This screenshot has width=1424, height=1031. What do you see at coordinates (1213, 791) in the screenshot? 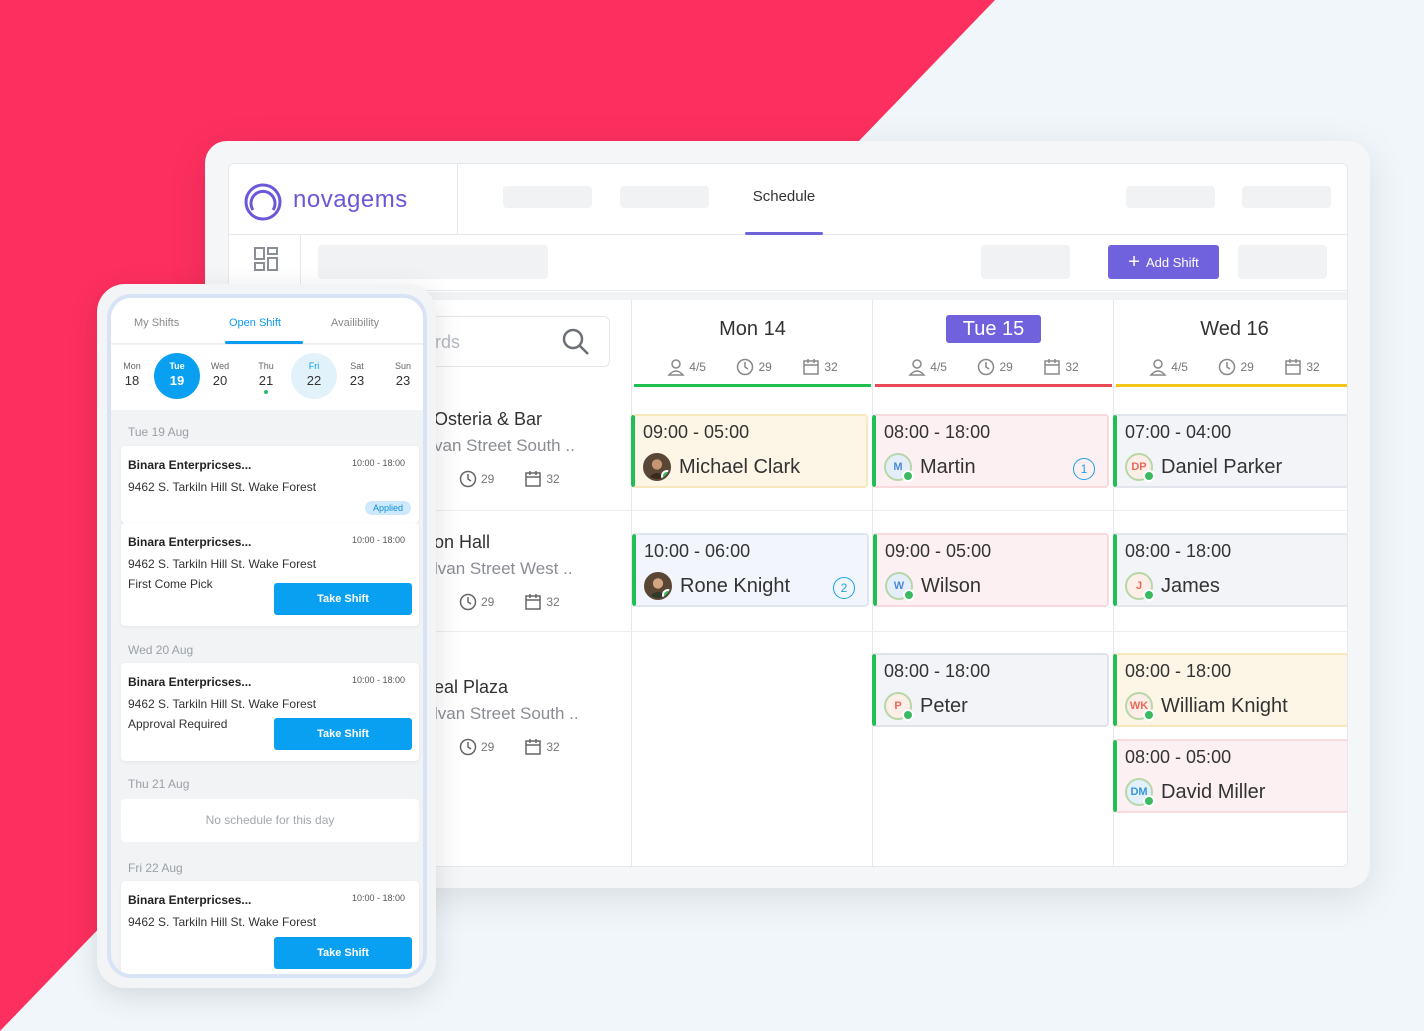
I see `employee-name: David Miller` at bounding box center [1213, 791].